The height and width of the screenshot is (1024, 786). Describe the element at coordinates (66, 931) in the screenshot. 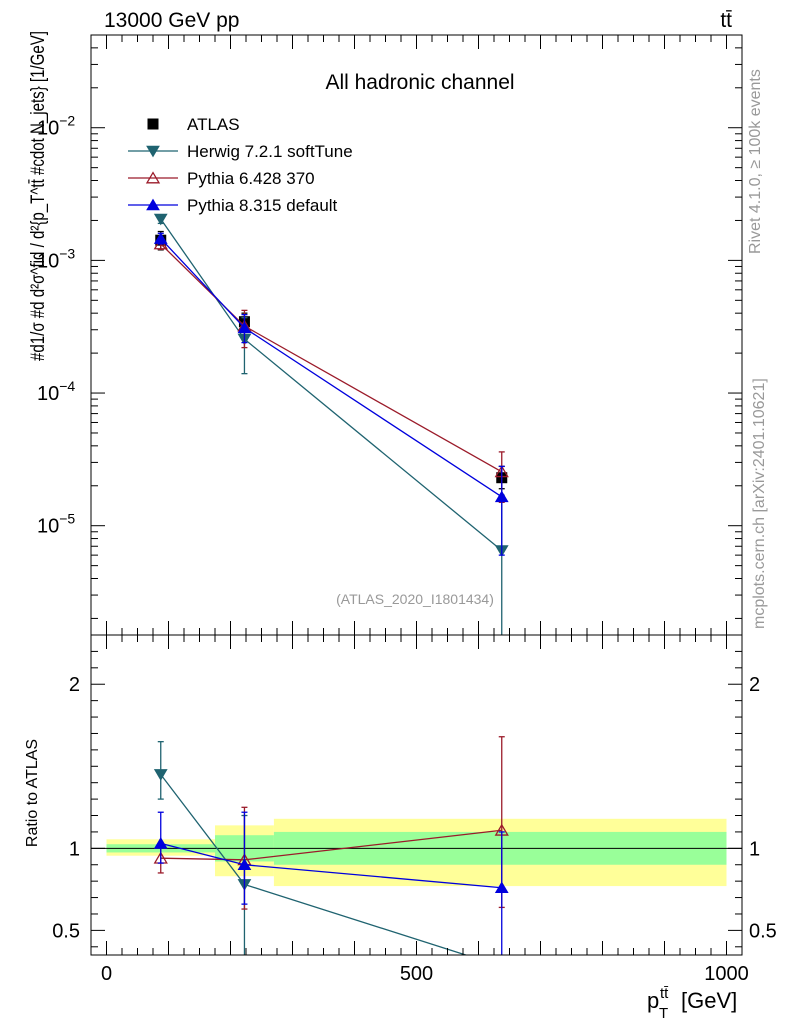

I see `ratio-y-tick-label: 0.5` at that location.